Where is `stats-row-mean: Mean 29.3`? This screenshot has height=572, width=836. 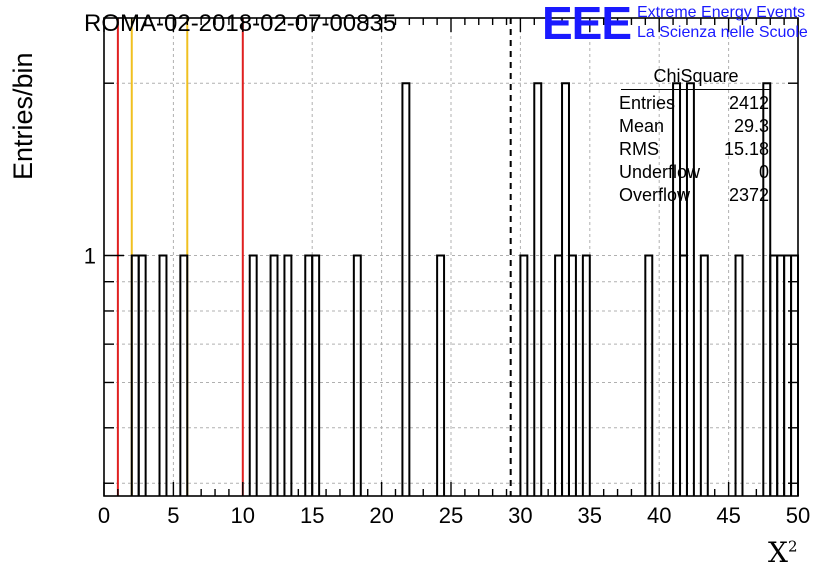 stats-row-mean: Mean 29.3 is located at coordinates (695, 126).